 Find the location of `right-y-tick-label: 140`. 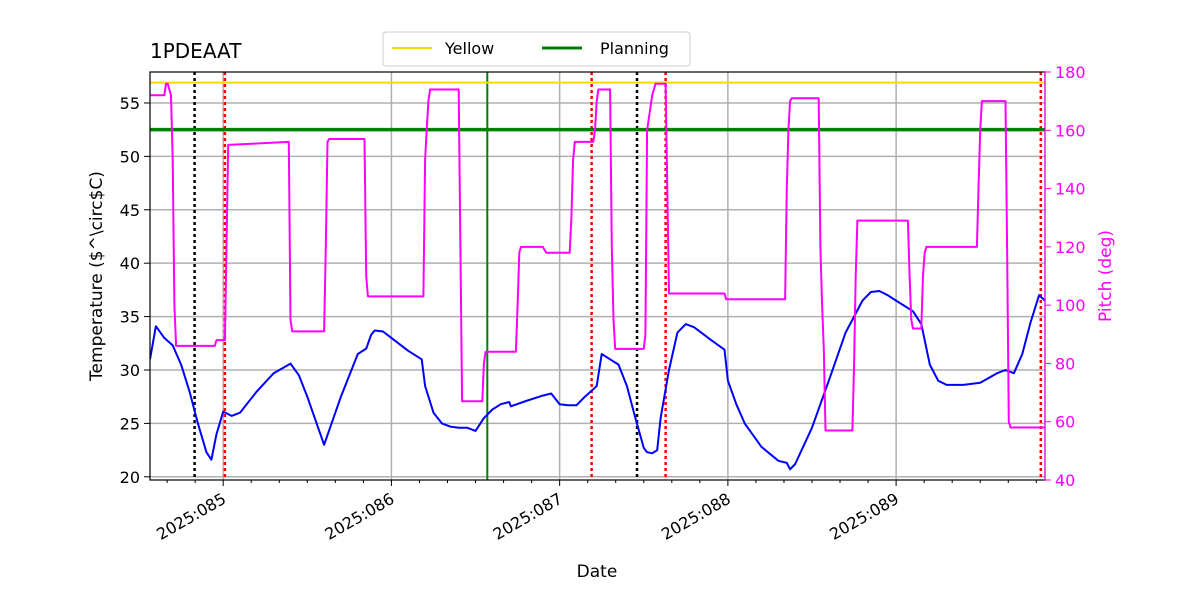

right-y-tick-label: 140 is located at coordinates (1070, 189).